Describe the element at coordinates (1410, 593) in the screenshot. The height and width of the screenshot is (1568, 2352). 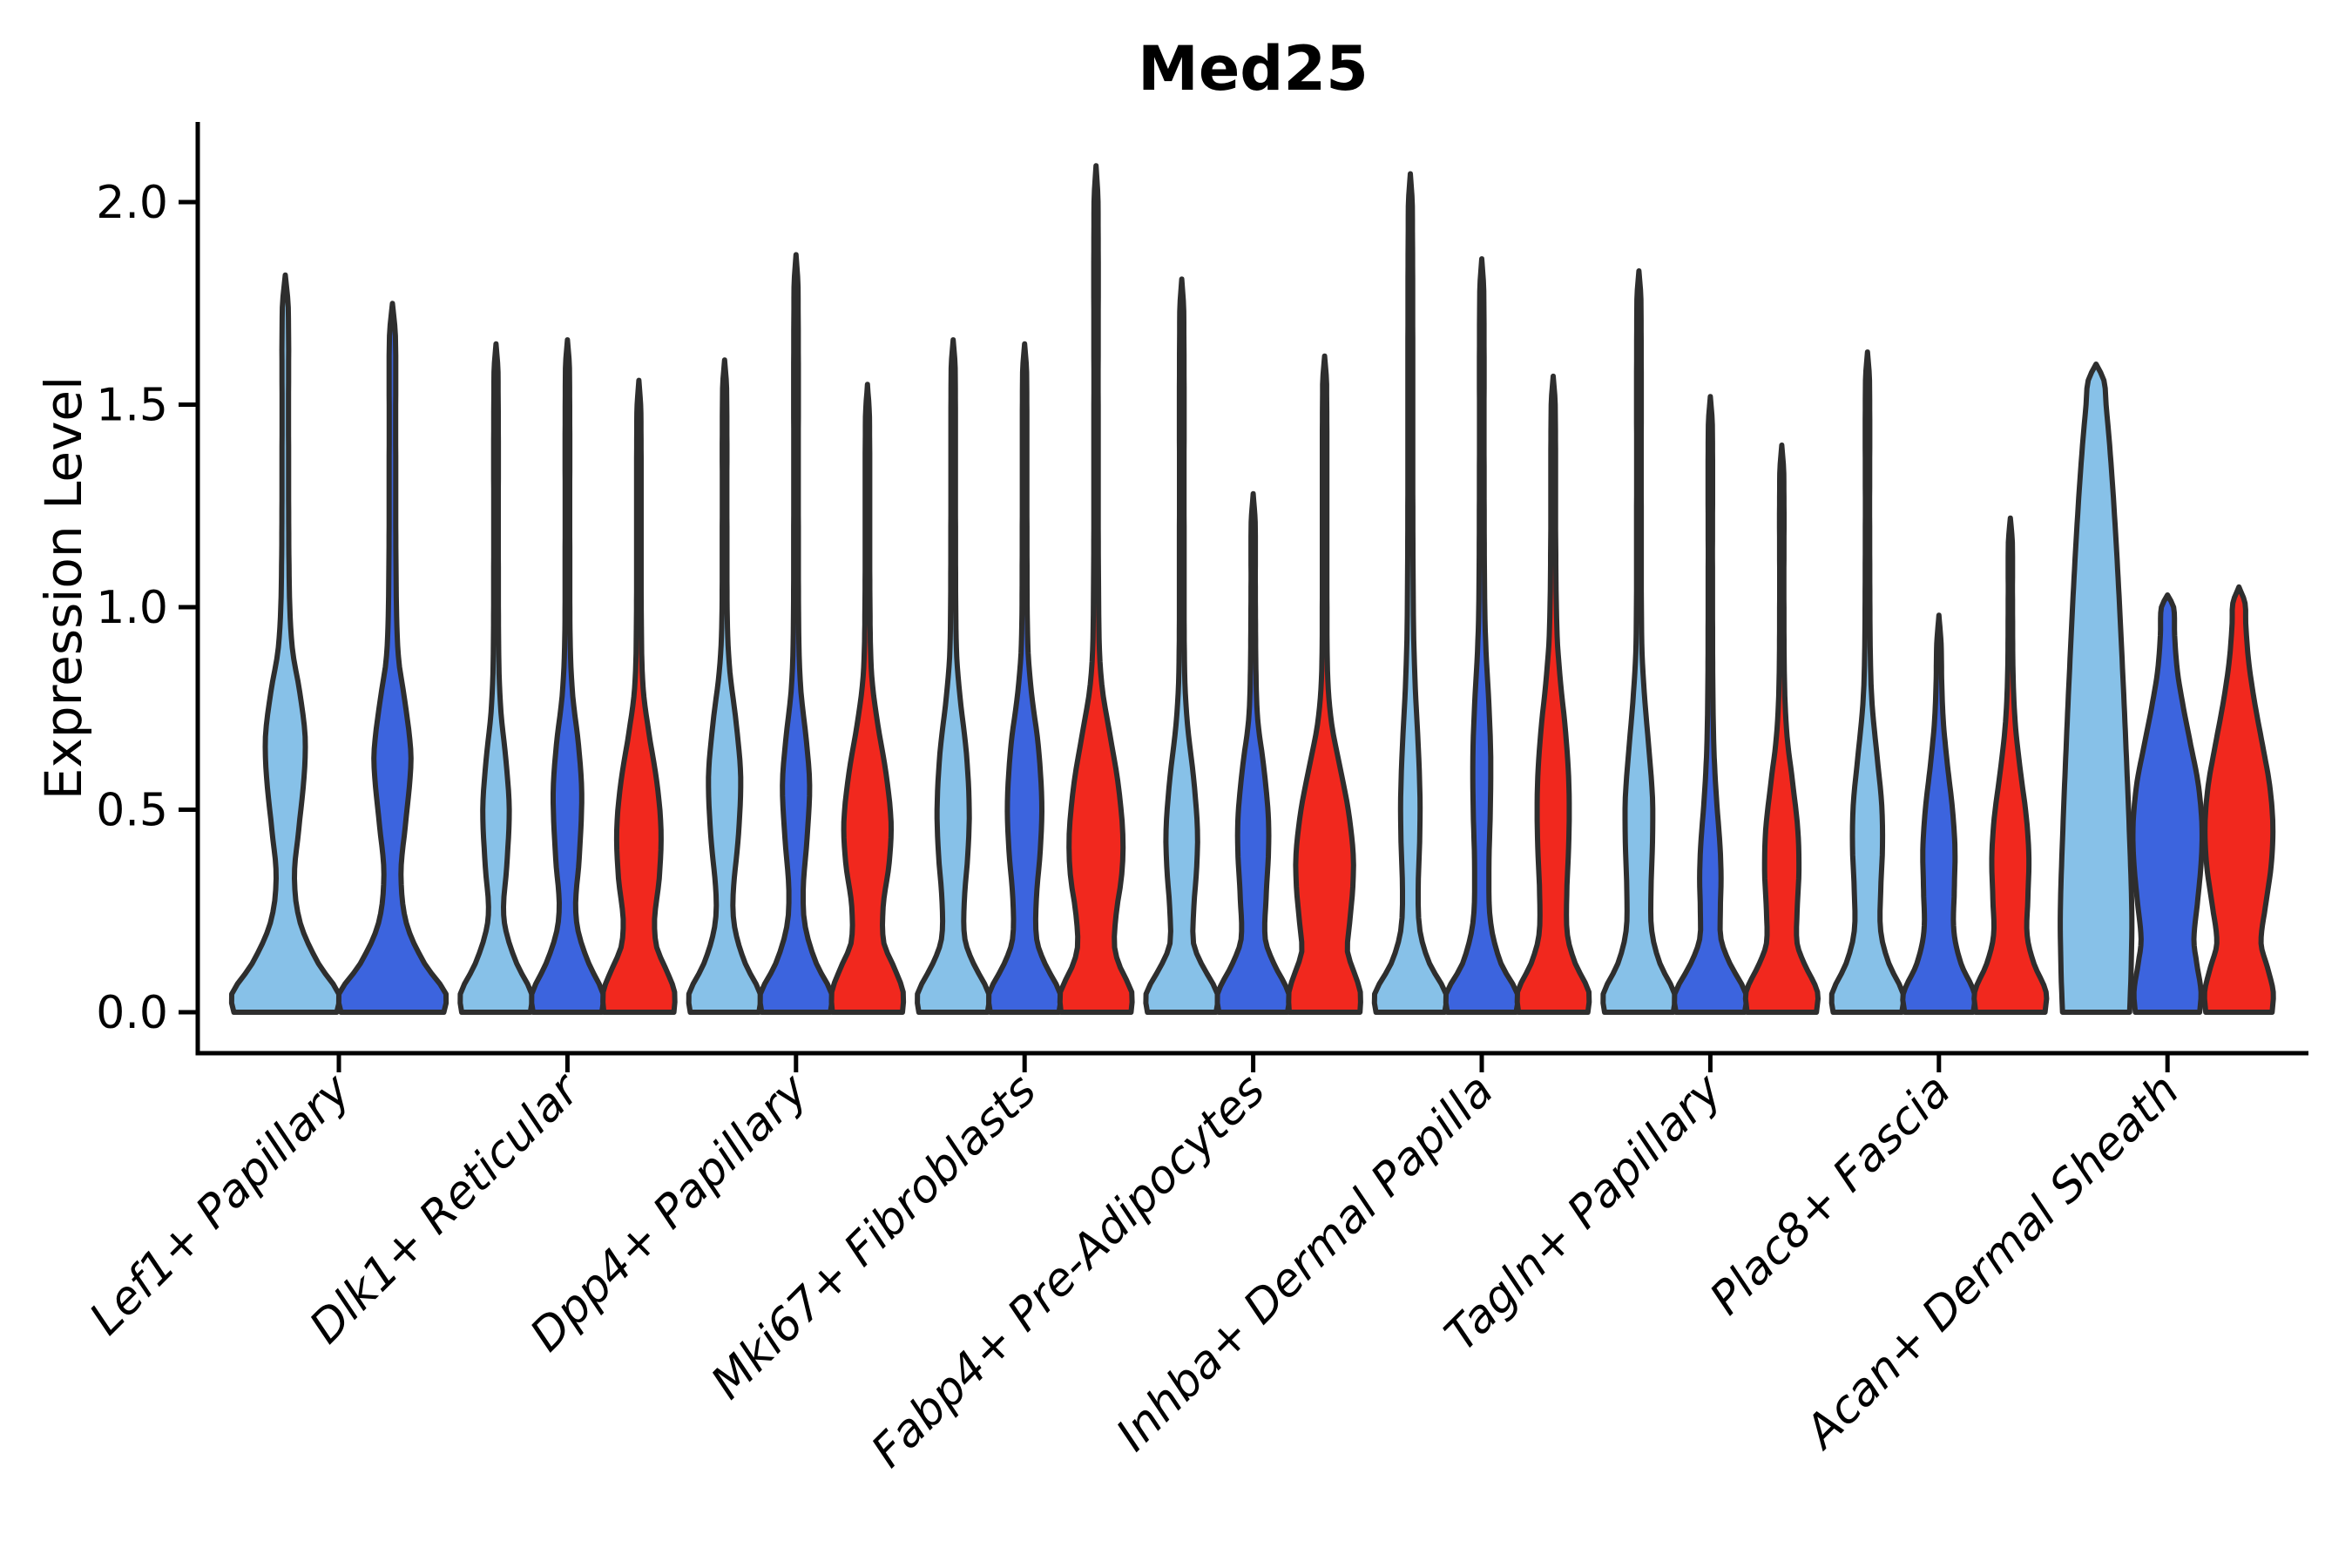
I see `violin-6-light-blue` at that location.